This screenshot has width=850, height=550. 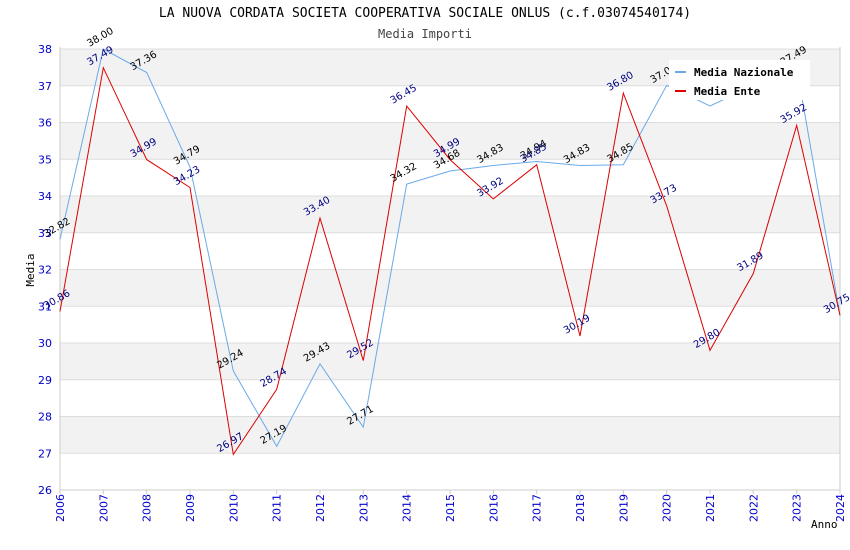 I want to click on data-label: 30.86, so click(x=57, y=300).